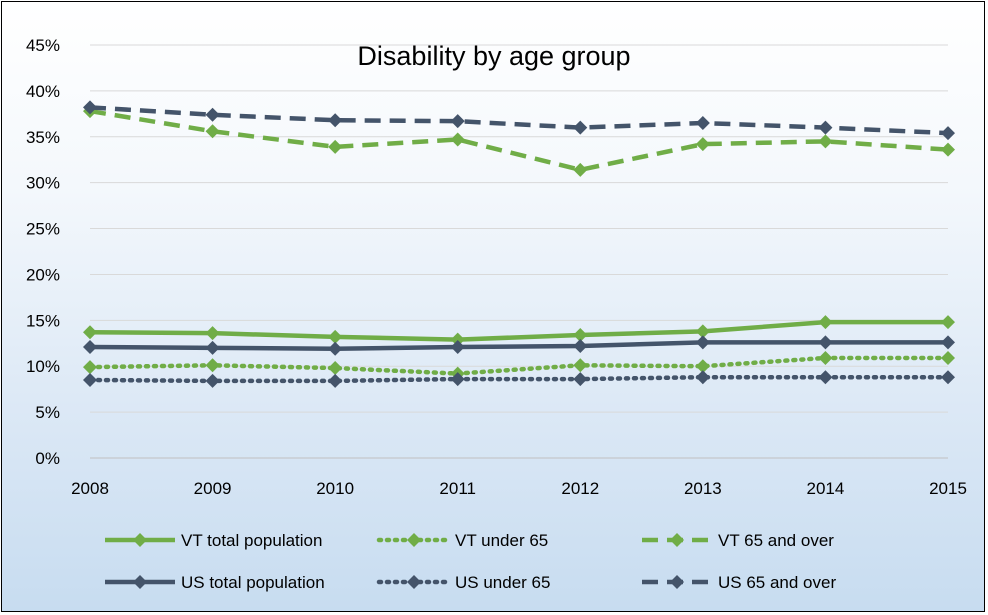  I want to click on y-tick-label: 10%, so click(43, 366).